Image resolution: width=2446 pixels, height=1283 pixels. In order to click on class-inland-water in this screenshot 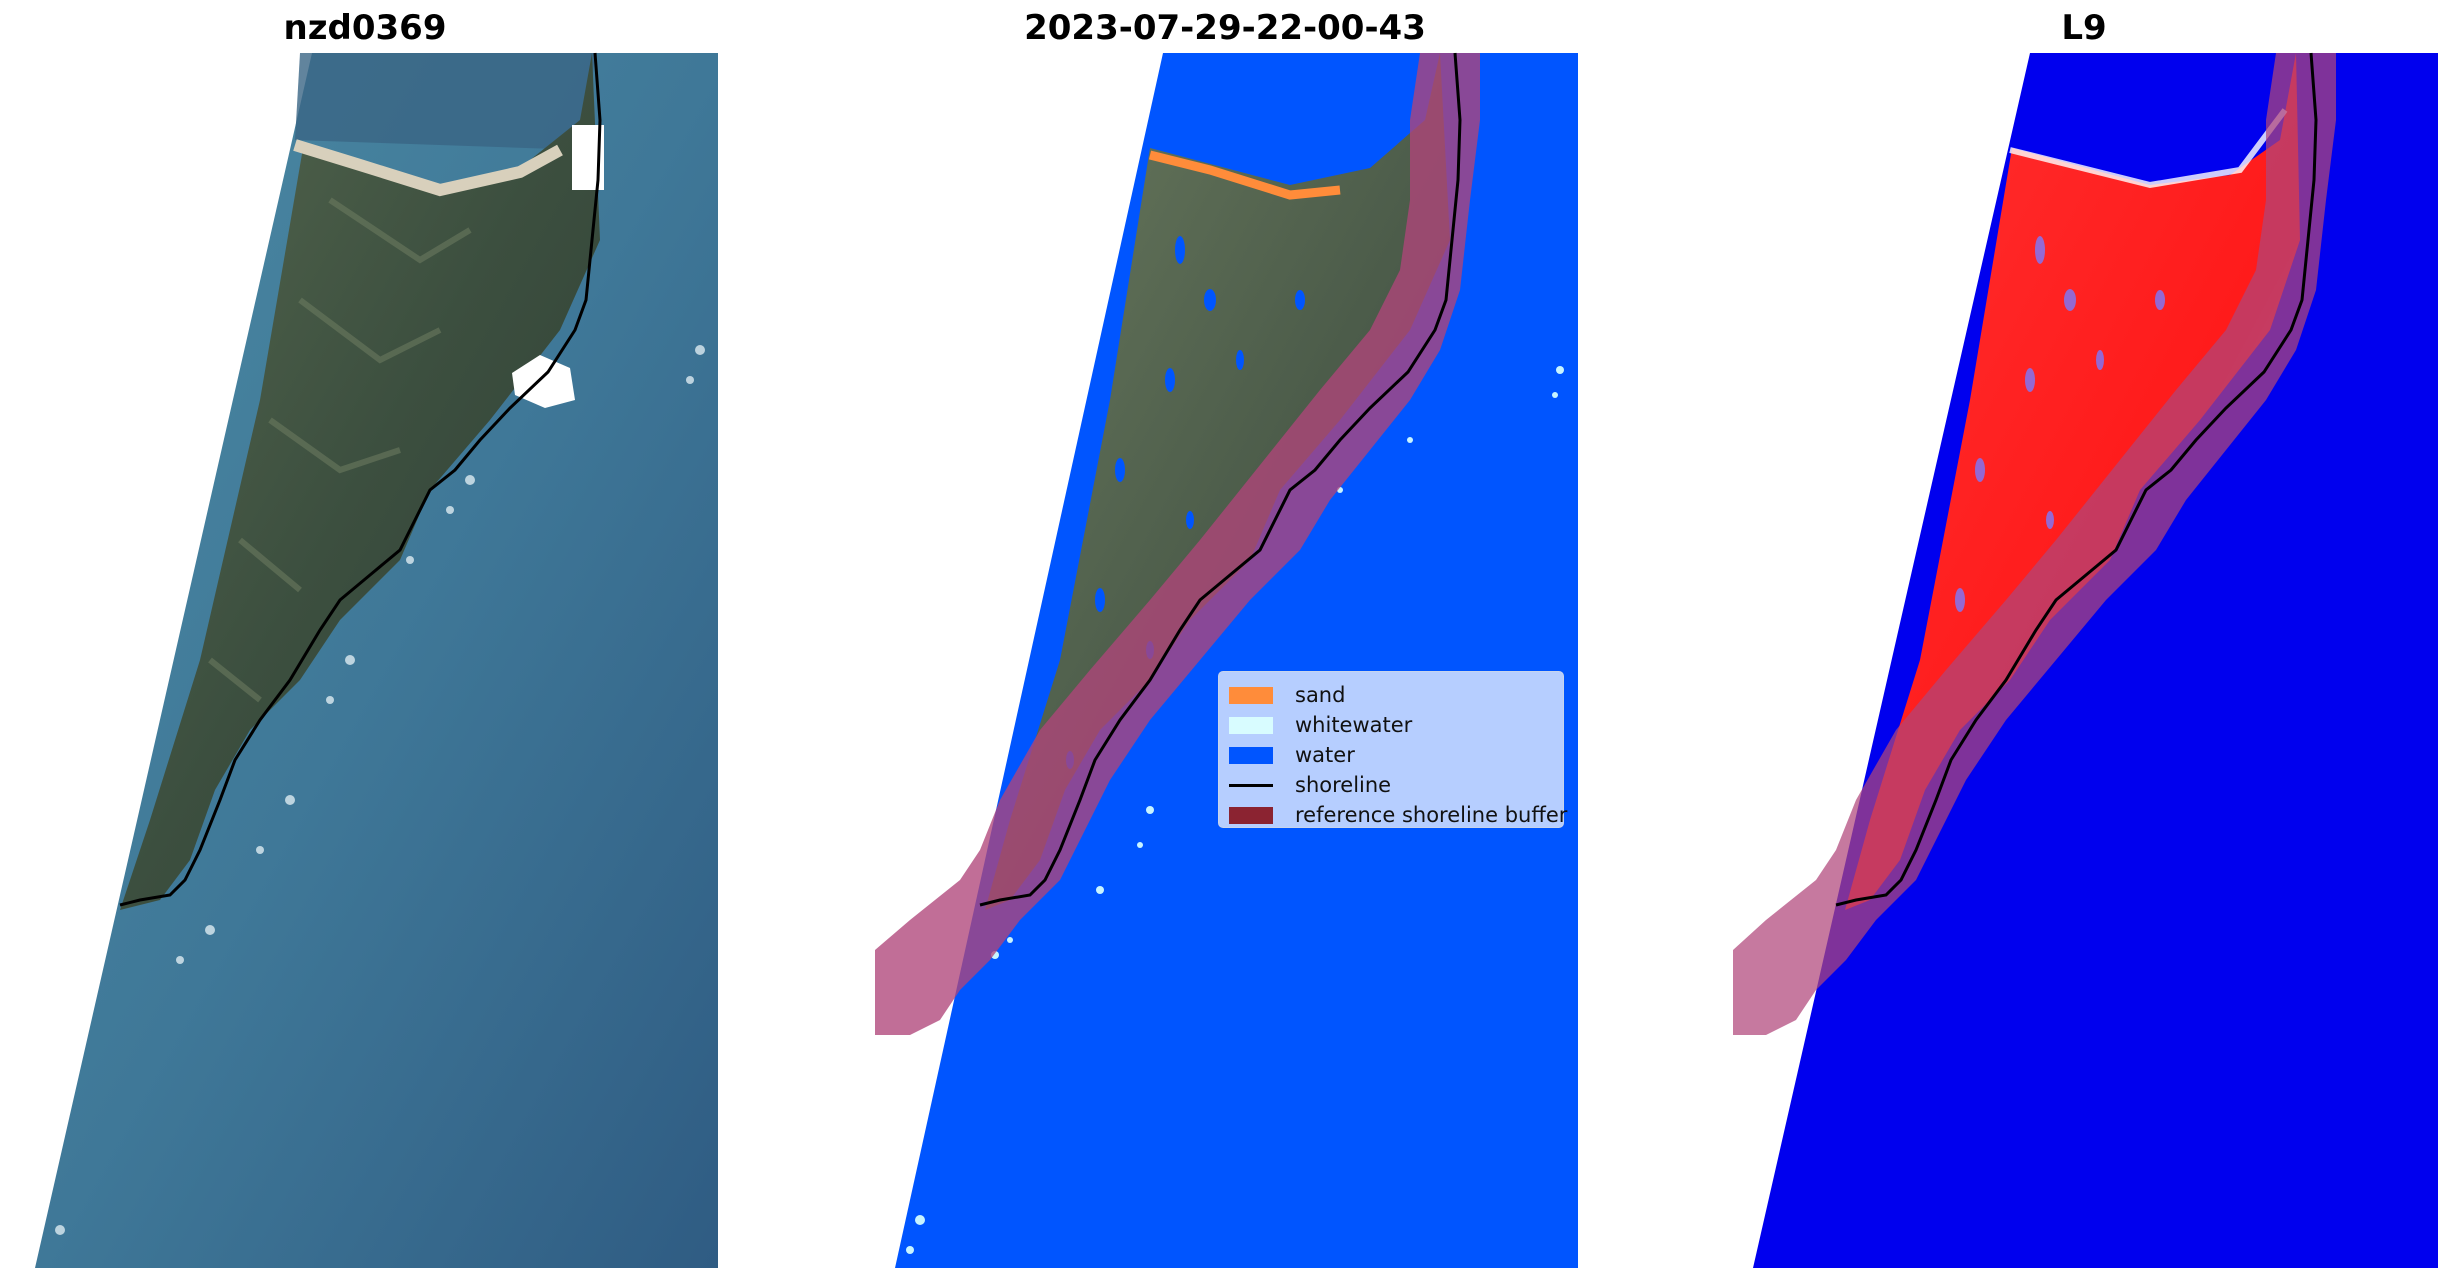, I will do `click(1185, 502)`.